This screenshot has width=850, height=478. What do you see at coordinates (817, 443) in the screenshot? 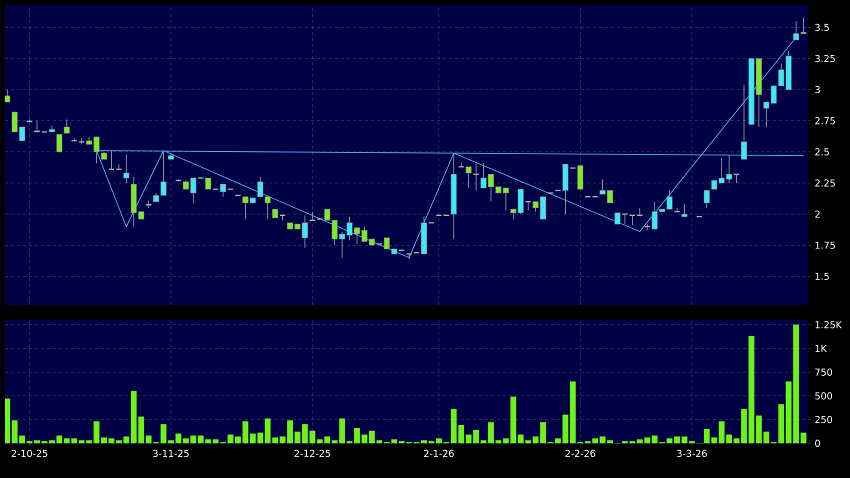
I see `y-tick-label: 0` at bounding box center [817, 443].